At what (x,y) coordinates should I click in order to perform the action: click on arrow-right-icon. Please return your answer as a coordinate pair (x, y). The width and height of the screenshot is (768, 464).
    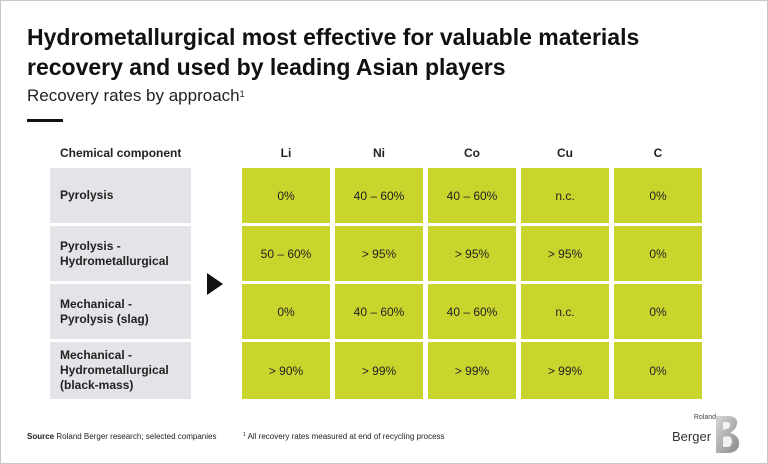
    Looking at the image, I should click on (215, 284).